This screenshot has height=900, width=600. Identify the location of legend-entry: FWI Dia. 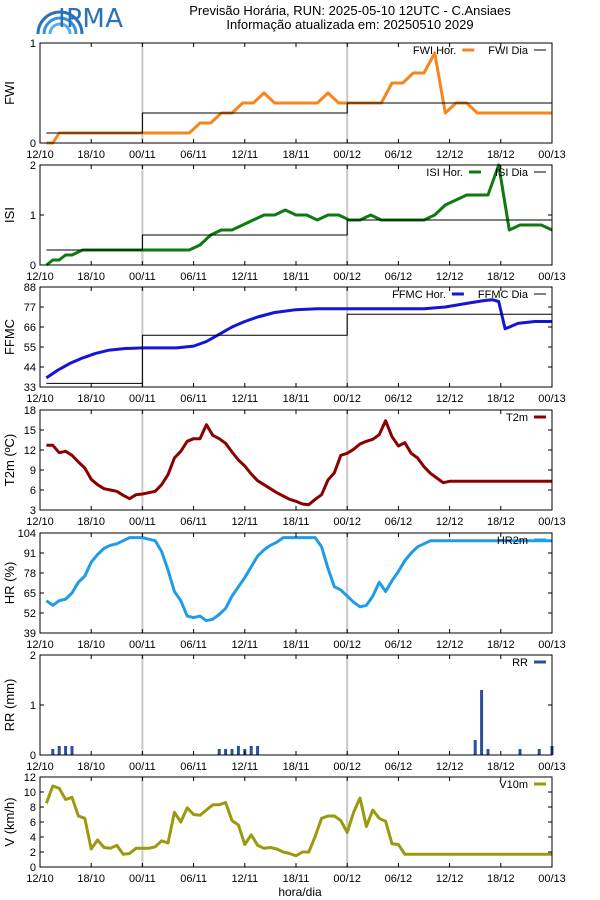
(508, 51).